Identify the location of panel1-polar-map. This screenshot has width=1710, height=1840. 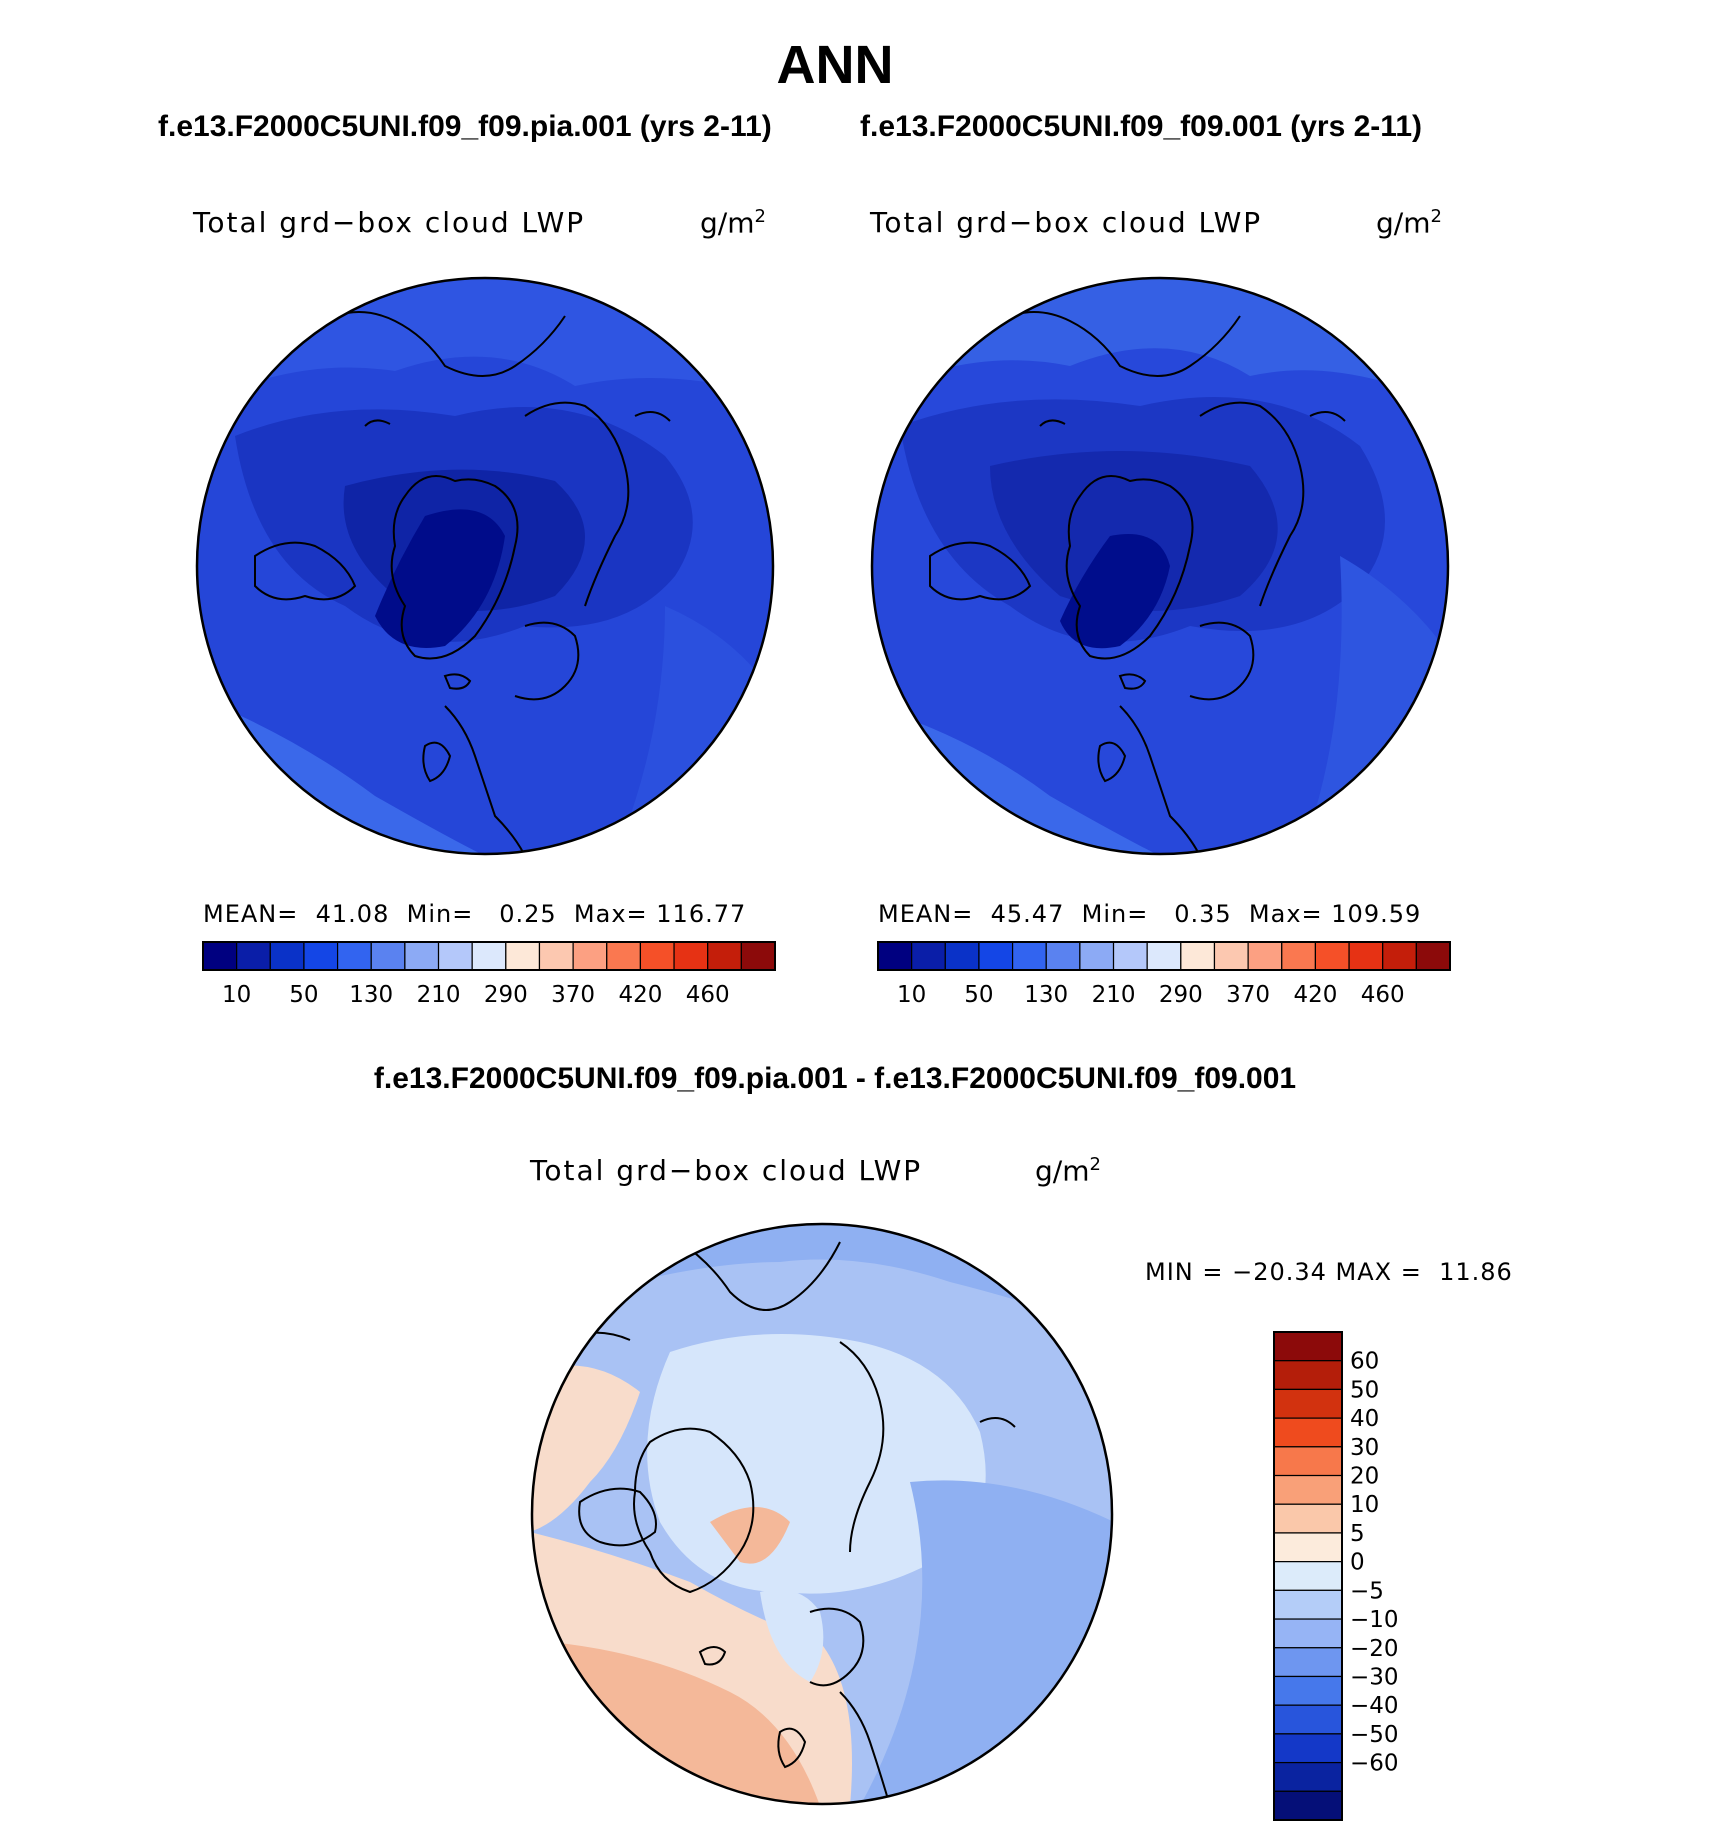
(485, 566).